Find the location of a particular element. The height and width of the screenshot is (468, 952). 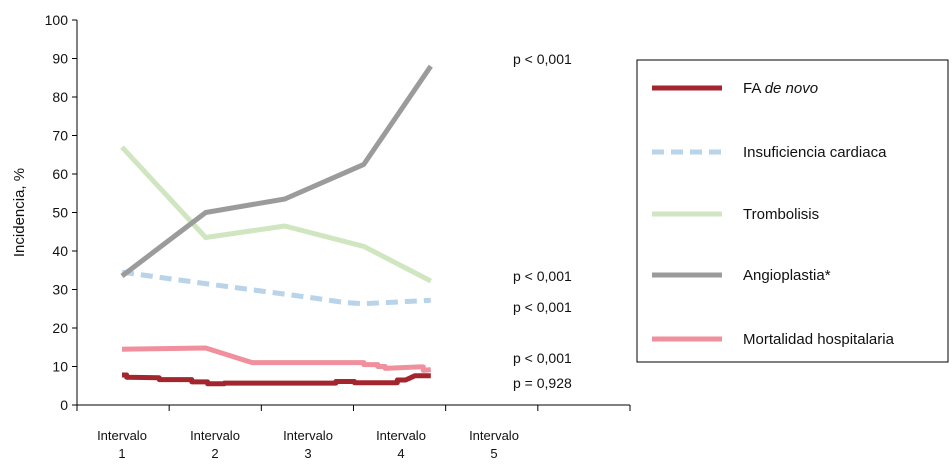

y-tick-label: 10 is located at coordinates (60, 367).